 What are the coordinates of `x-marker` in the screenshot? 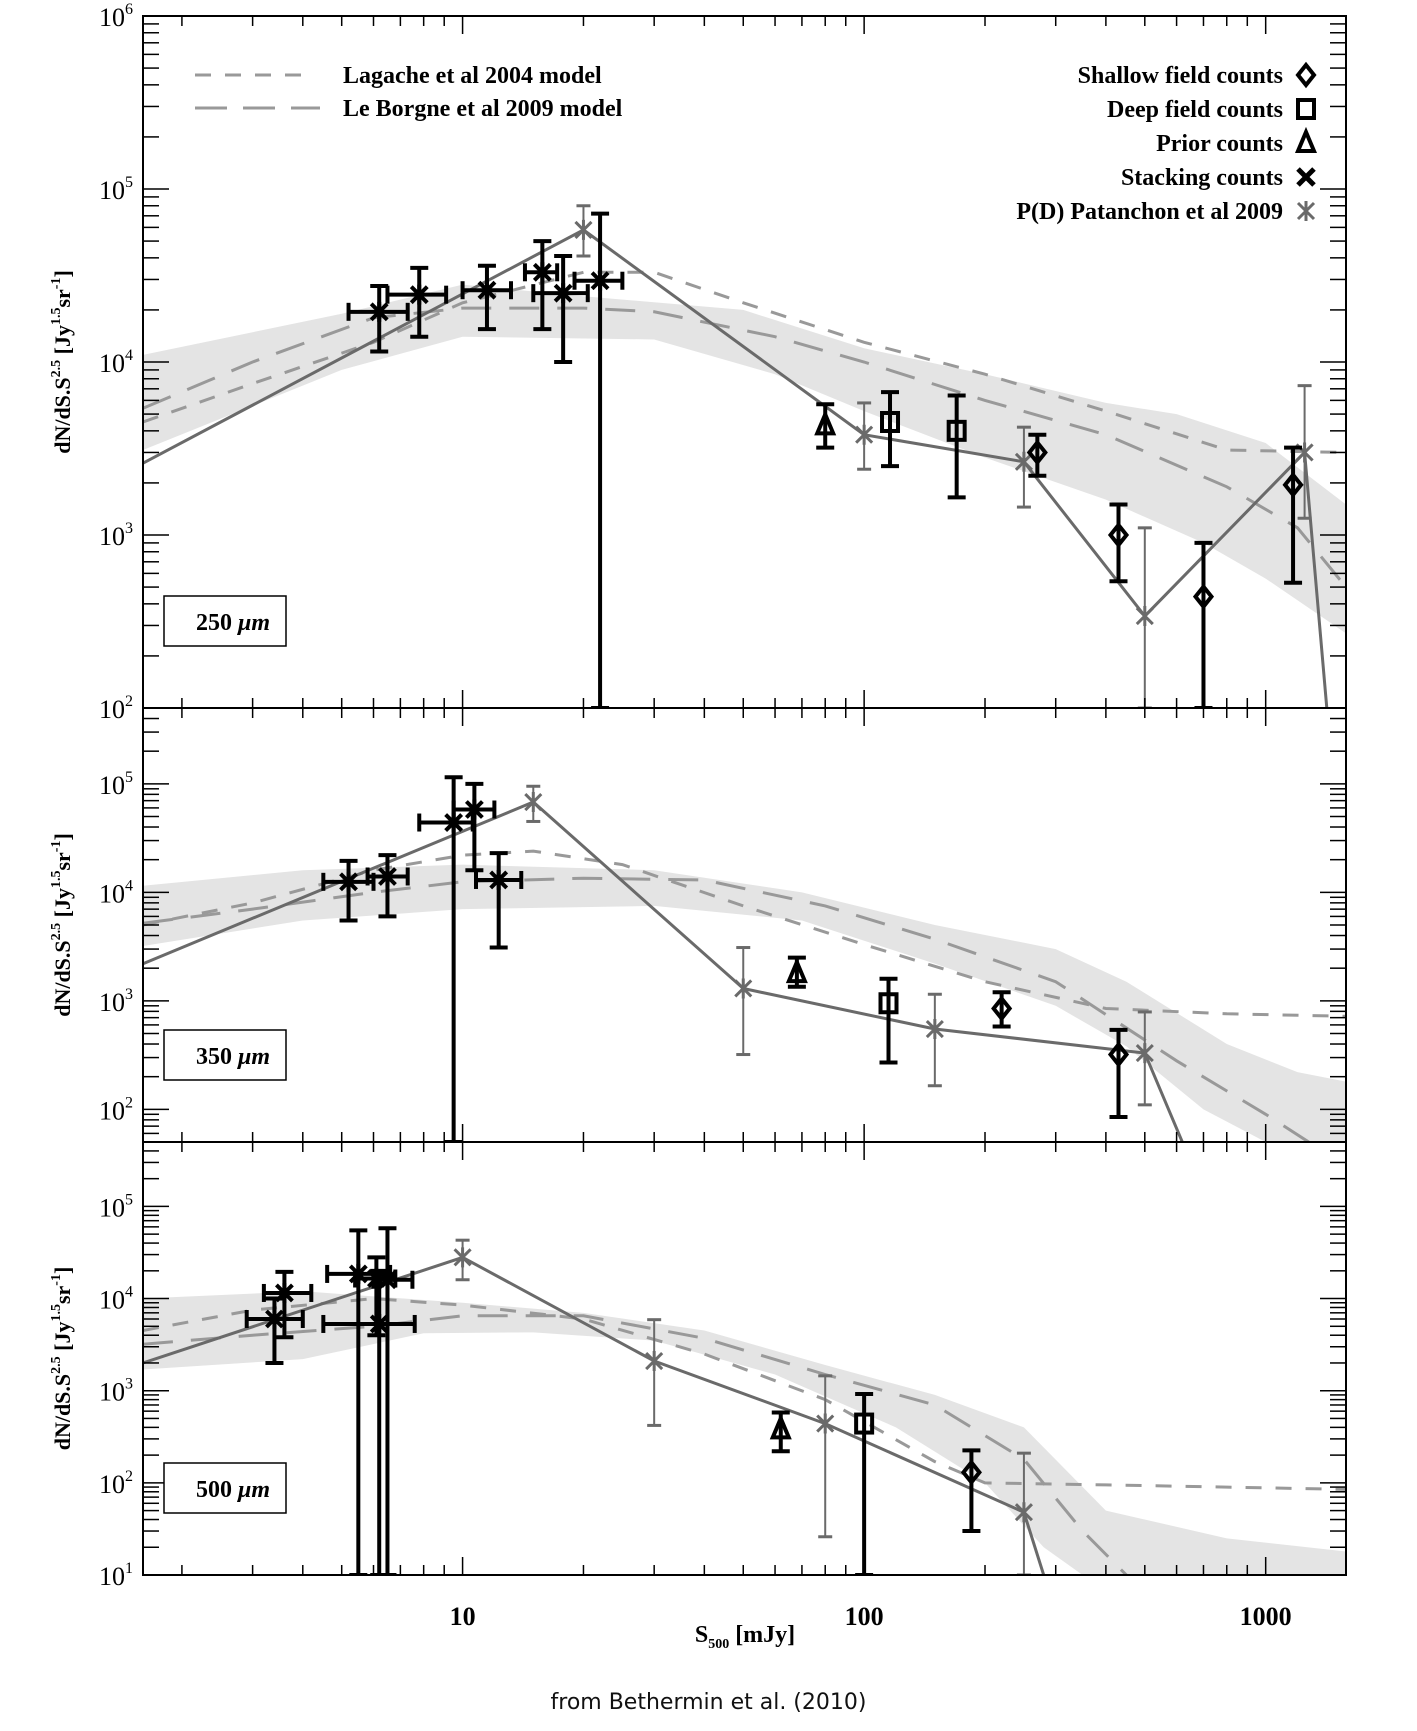 It's located at (1306, 177).